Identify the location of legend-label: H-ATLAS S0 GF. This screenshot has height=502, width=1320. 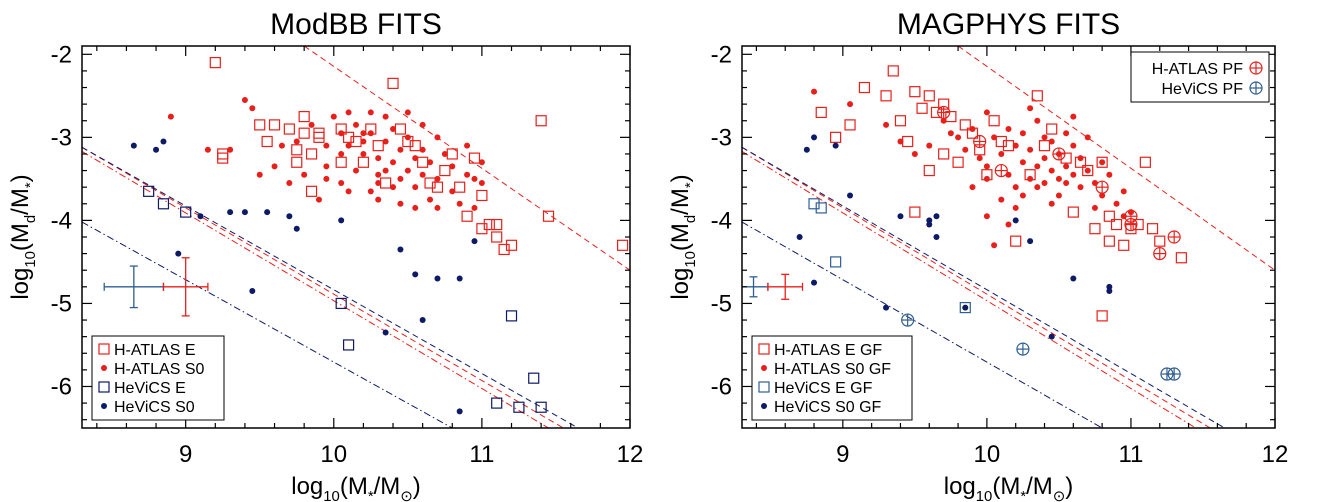
(832, 369).